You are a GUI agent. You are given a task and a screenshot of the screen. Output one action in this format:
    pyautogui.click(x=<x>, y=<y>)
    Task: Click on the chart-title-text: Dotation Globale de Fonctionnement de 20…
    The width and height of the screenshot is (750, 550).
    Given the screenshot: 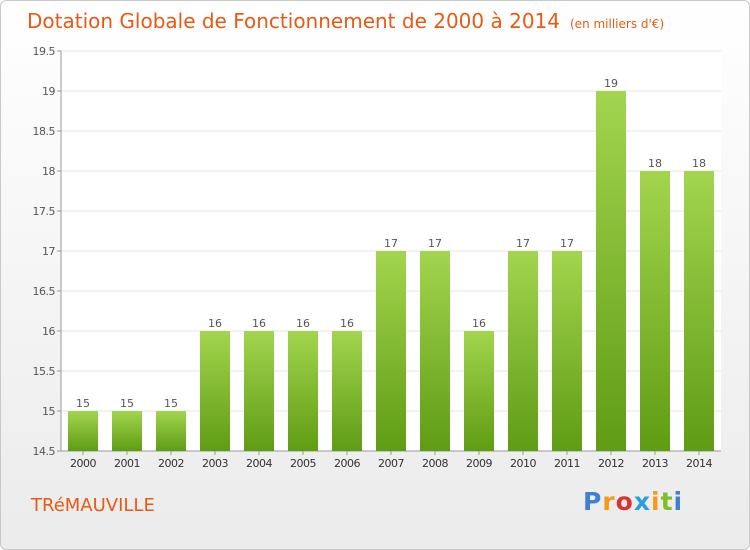 What is the action you would take?
    pyautogui.click(x=293, y=21)
    